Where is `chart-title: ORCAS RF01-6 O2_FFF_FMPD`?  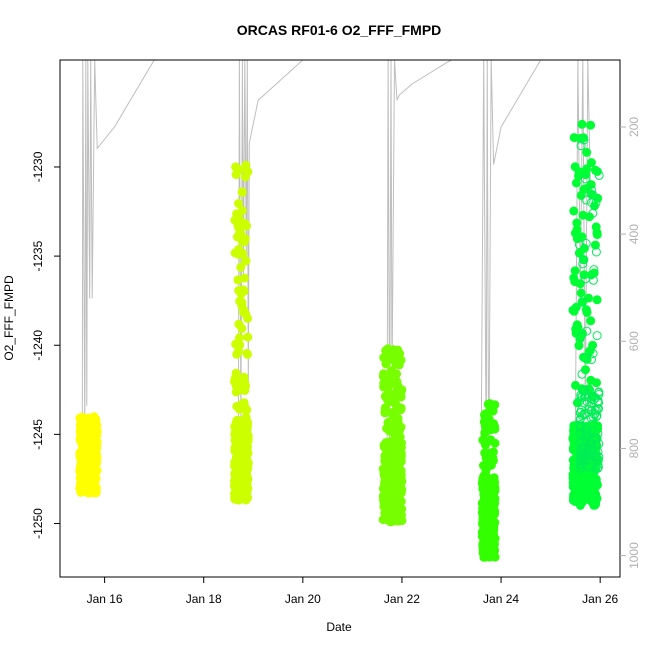 chart-title: ORCAS RF01-6 O2_FFF_FMPD is located at coordinates (339, 30).